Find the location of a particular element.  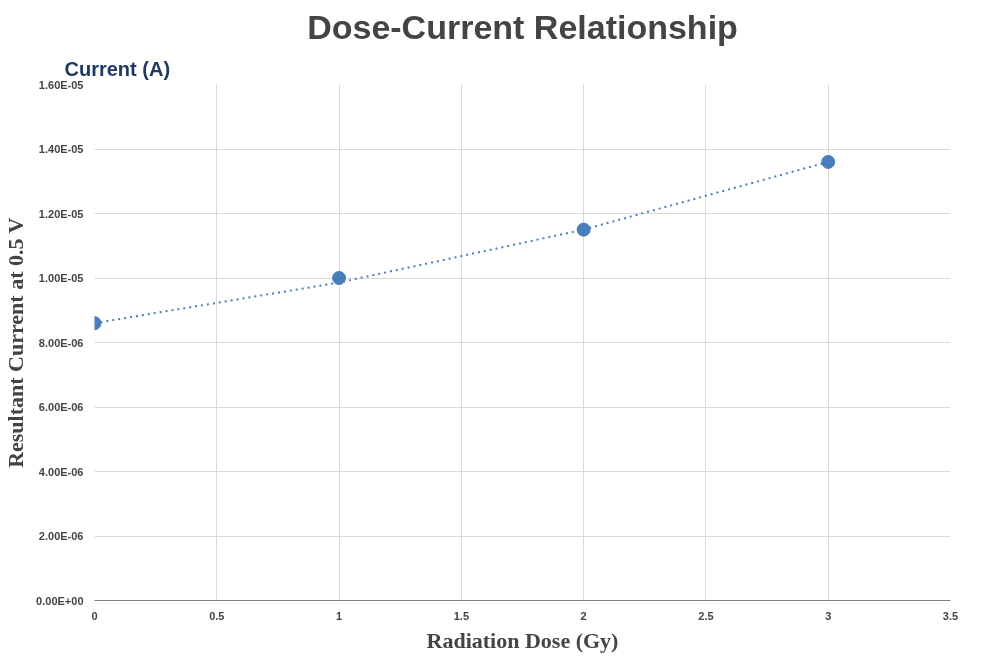

y-tick-label: 0.00E+00 is located at coordinates (60, 600).